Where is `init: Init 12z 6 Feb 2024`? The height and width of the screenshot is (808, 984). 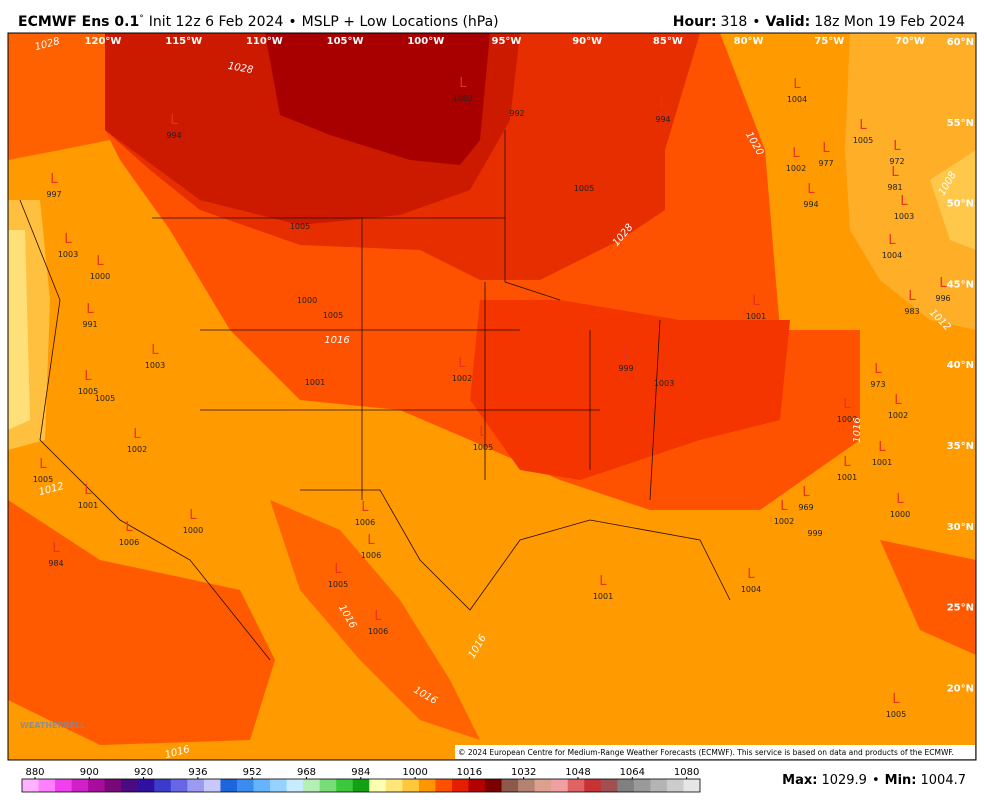 init: Init 12z 6 Feb 2024 is located at coordinates (216, 22).